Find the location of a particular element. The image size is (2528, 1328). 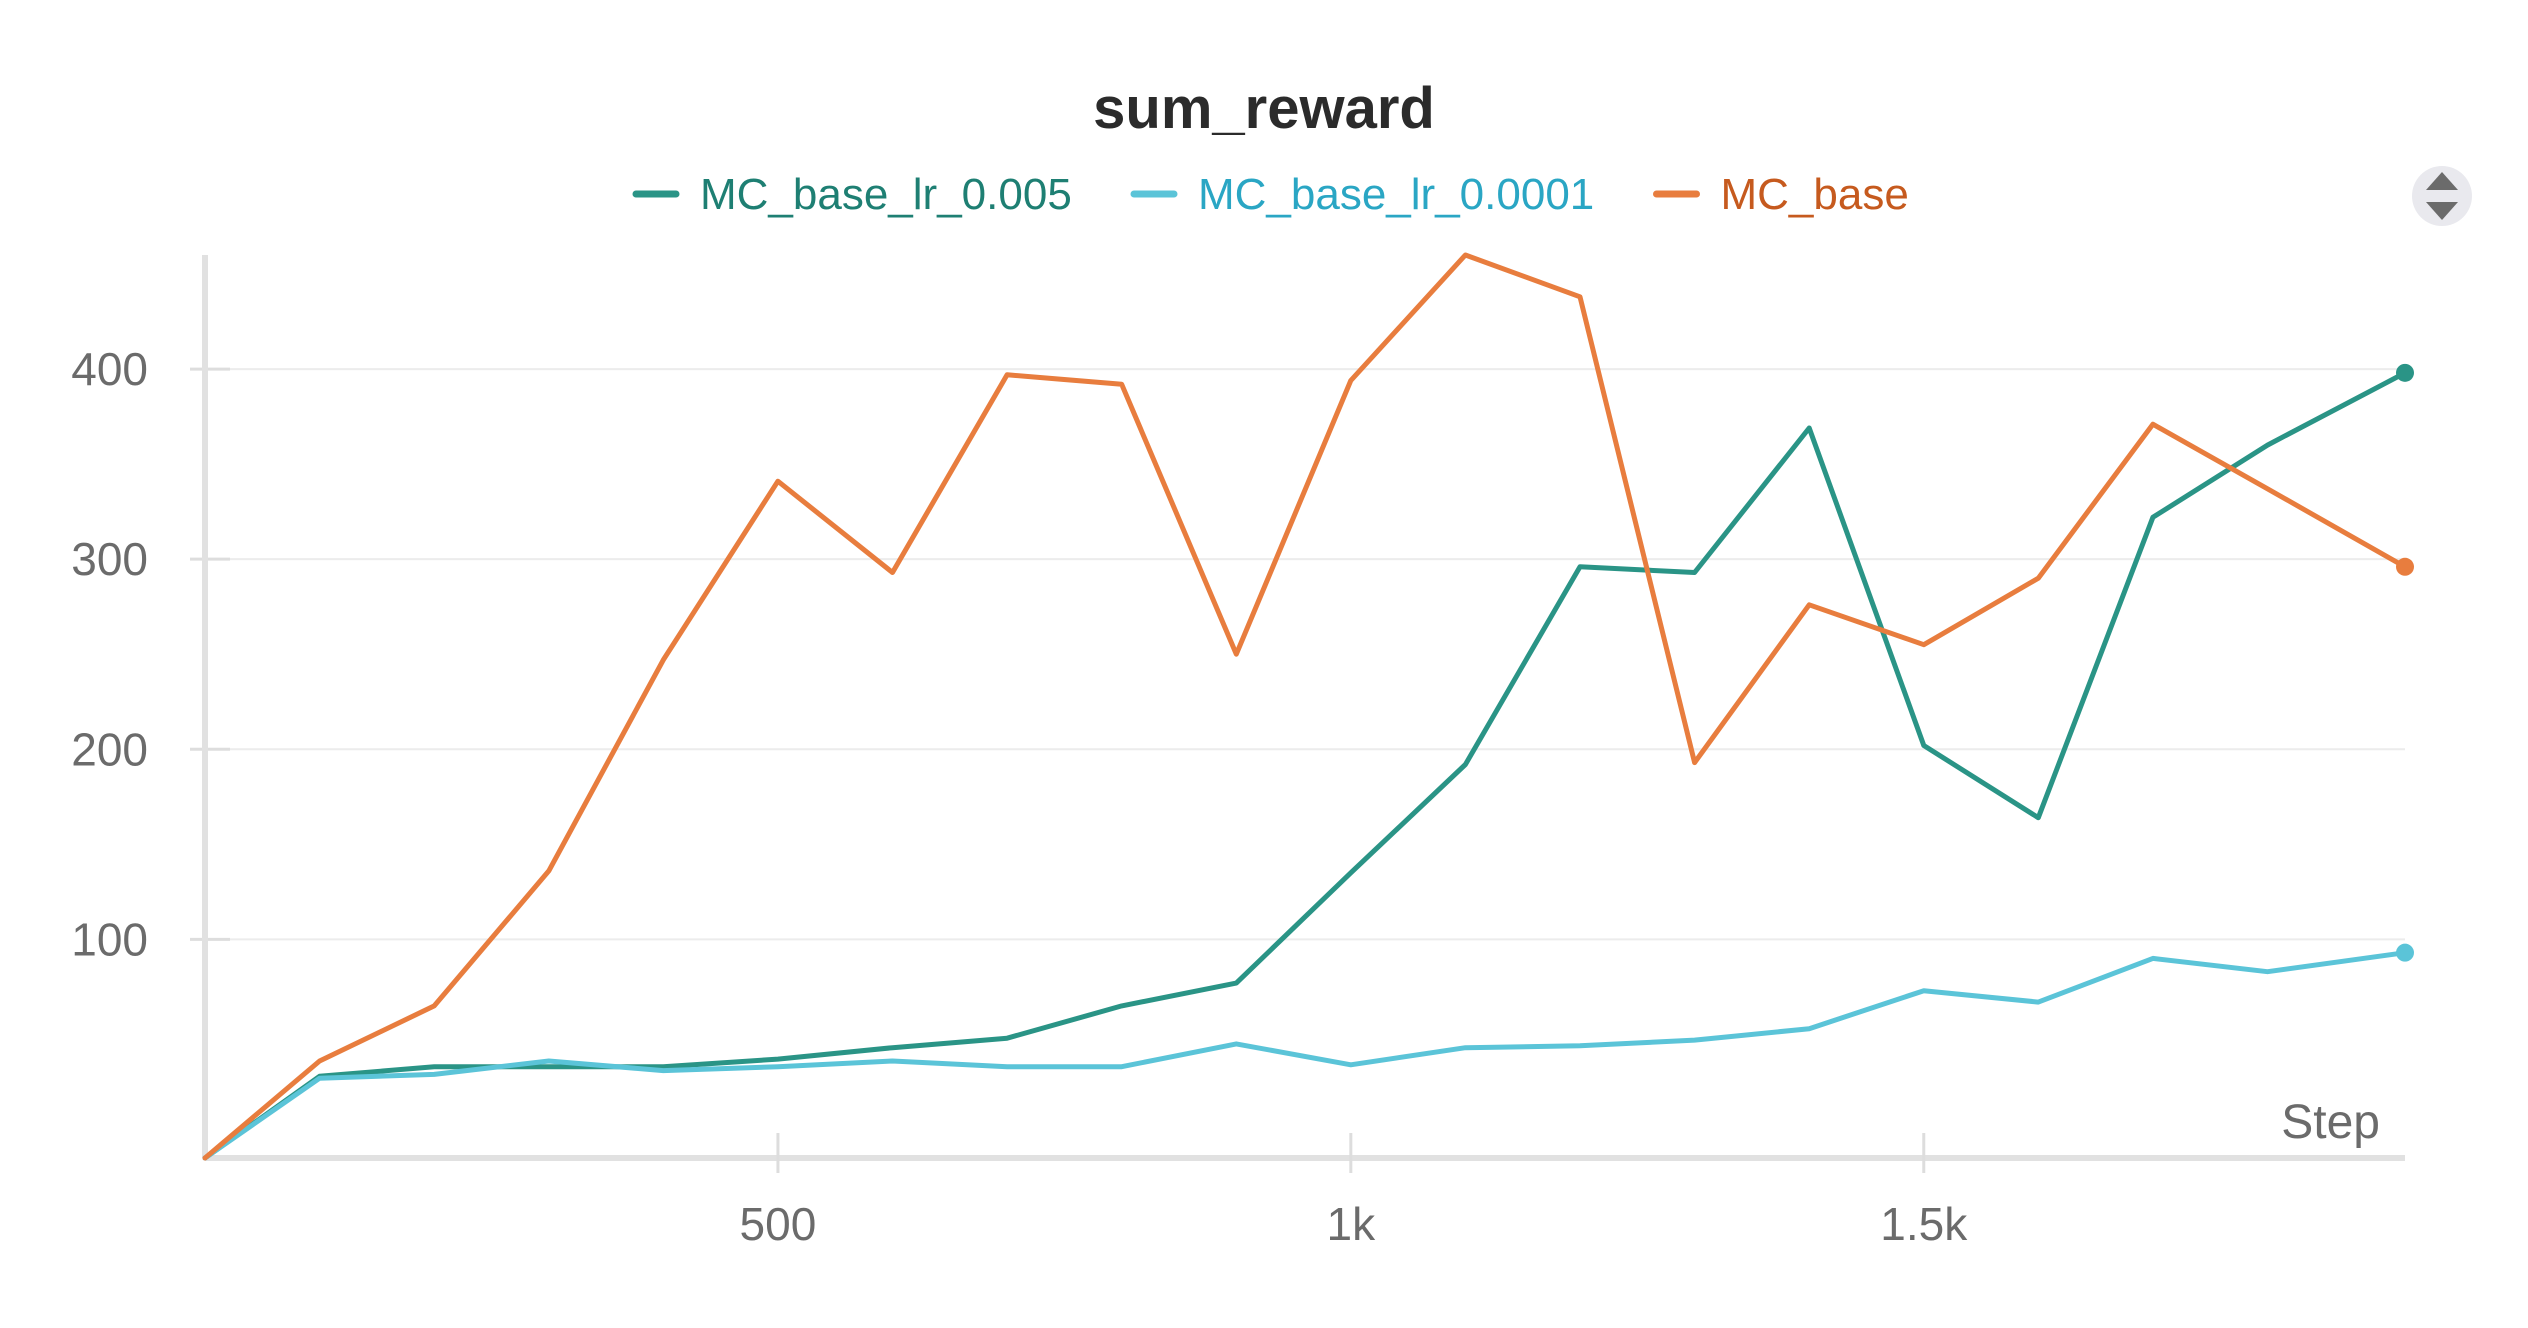

chart-title: sum_reward is located at coordinates (1264, 108).